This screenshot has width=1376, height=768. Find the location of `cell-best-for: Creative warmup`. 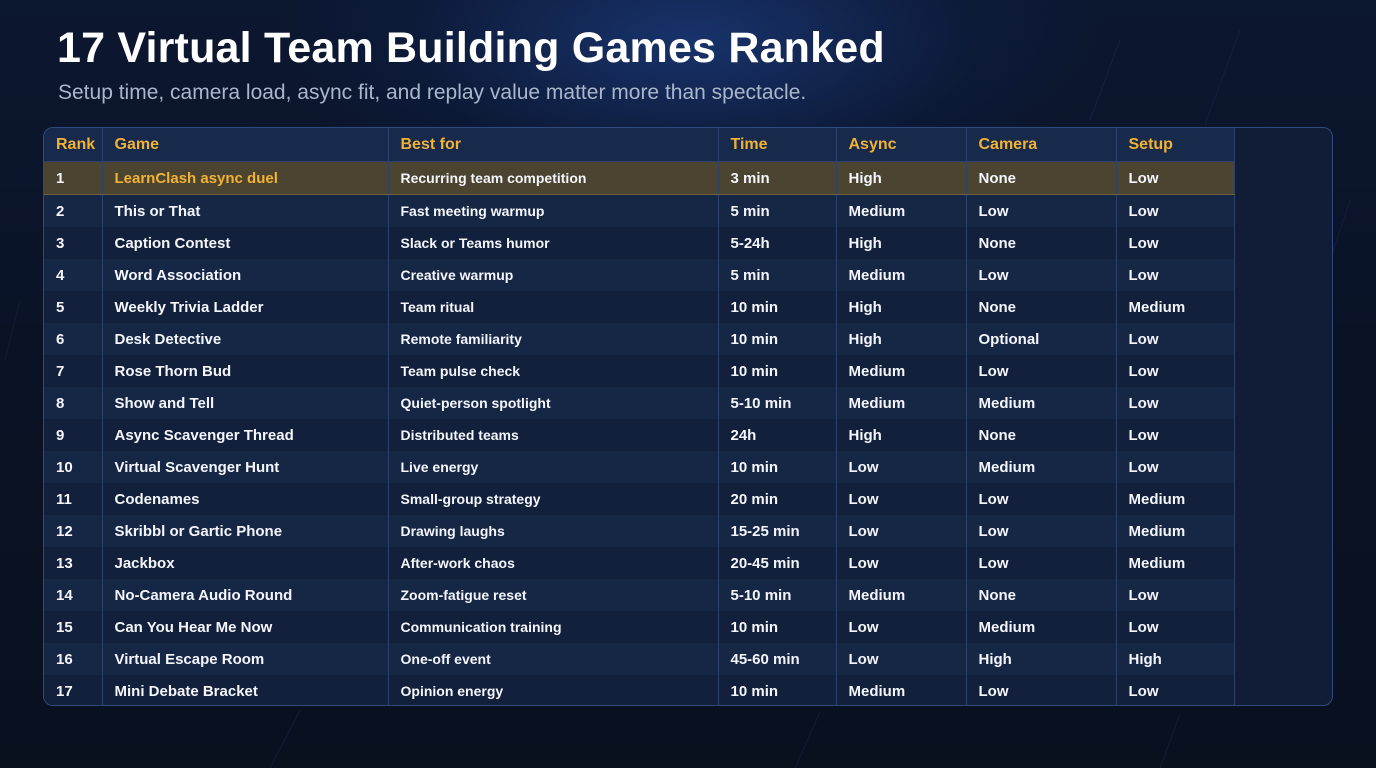

cell-best-for: Creative warmup is located at coordinates (553, 275).